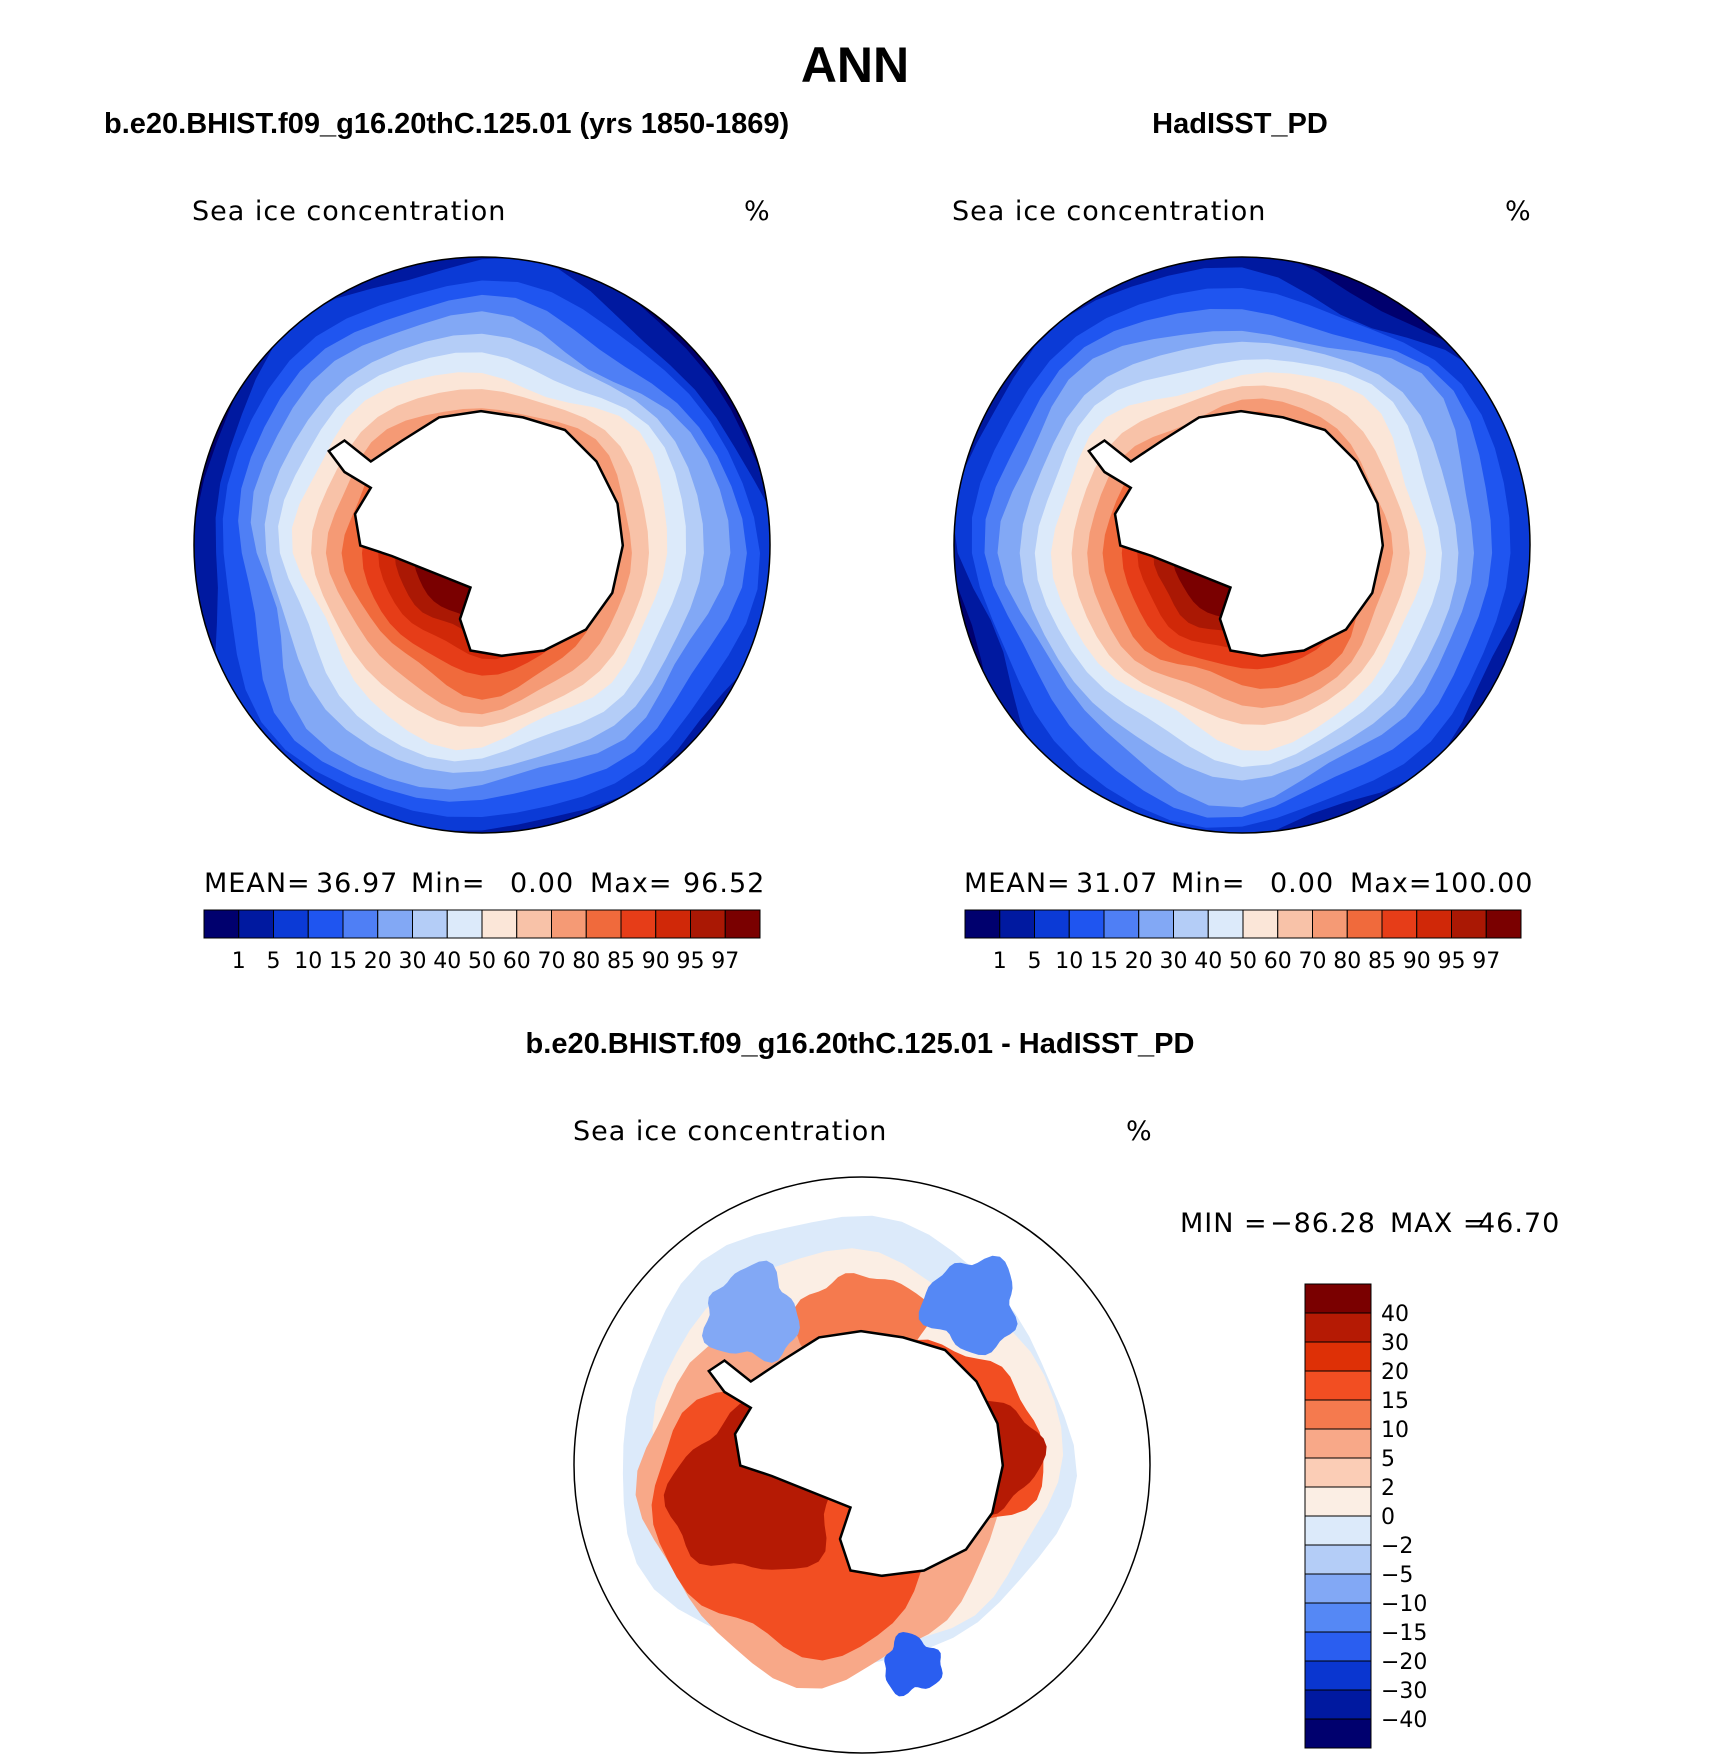 This screenshot has width=1710, height=1762. What do you see at coordinates (1397, 1546) in the screenshot?
I see `colorbar-diff-tick-label: −2` at bounding box center [1397, 1546].